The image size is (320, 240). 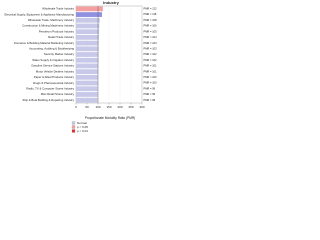 What do you see at coordinates (82, 131) in the screenshot?
I see `legend-label: p < 0.01` at bounding box center [82, 131].